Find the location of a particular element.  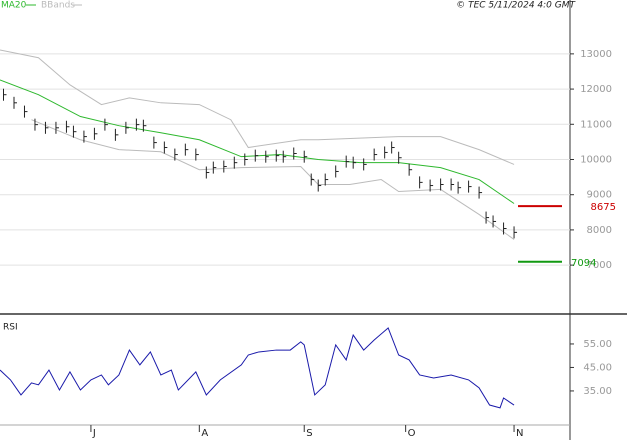

x-tick-label: J is located at coordinates (94, 433).